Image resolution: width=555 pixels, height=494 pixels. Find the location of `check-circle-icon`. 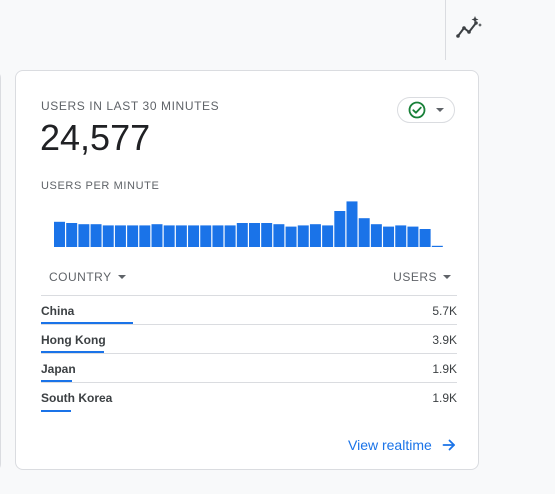

check-circle-icon is located at coordinates (417, 110).